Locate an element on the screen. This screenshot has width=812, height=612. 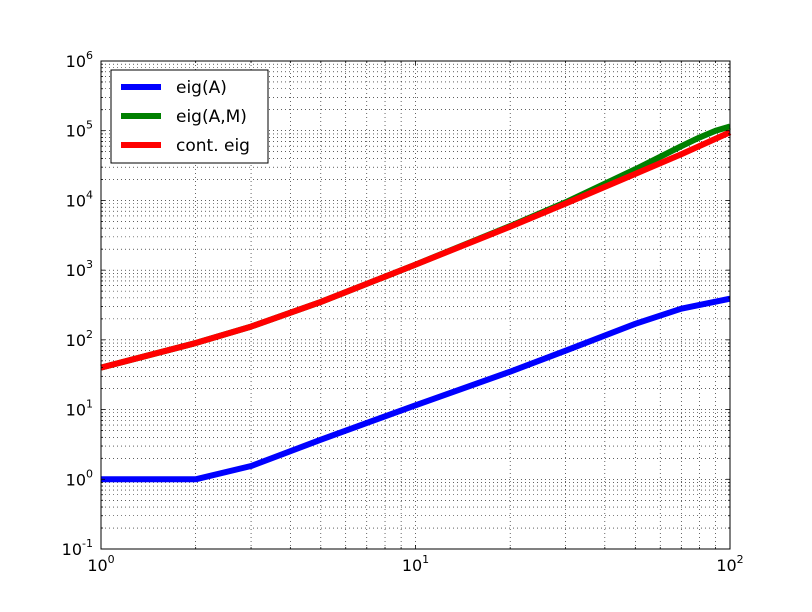
legend: eig(A) eig(A,M) cont. eig is located at coordinates (189, 116).